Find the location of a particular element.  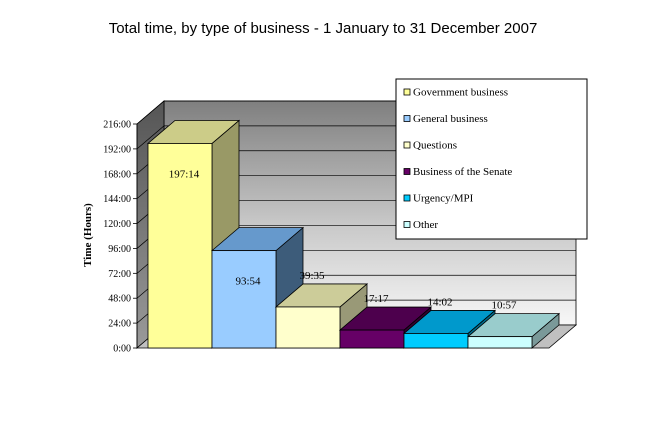

legend-box is located at coordinates (491, 159).